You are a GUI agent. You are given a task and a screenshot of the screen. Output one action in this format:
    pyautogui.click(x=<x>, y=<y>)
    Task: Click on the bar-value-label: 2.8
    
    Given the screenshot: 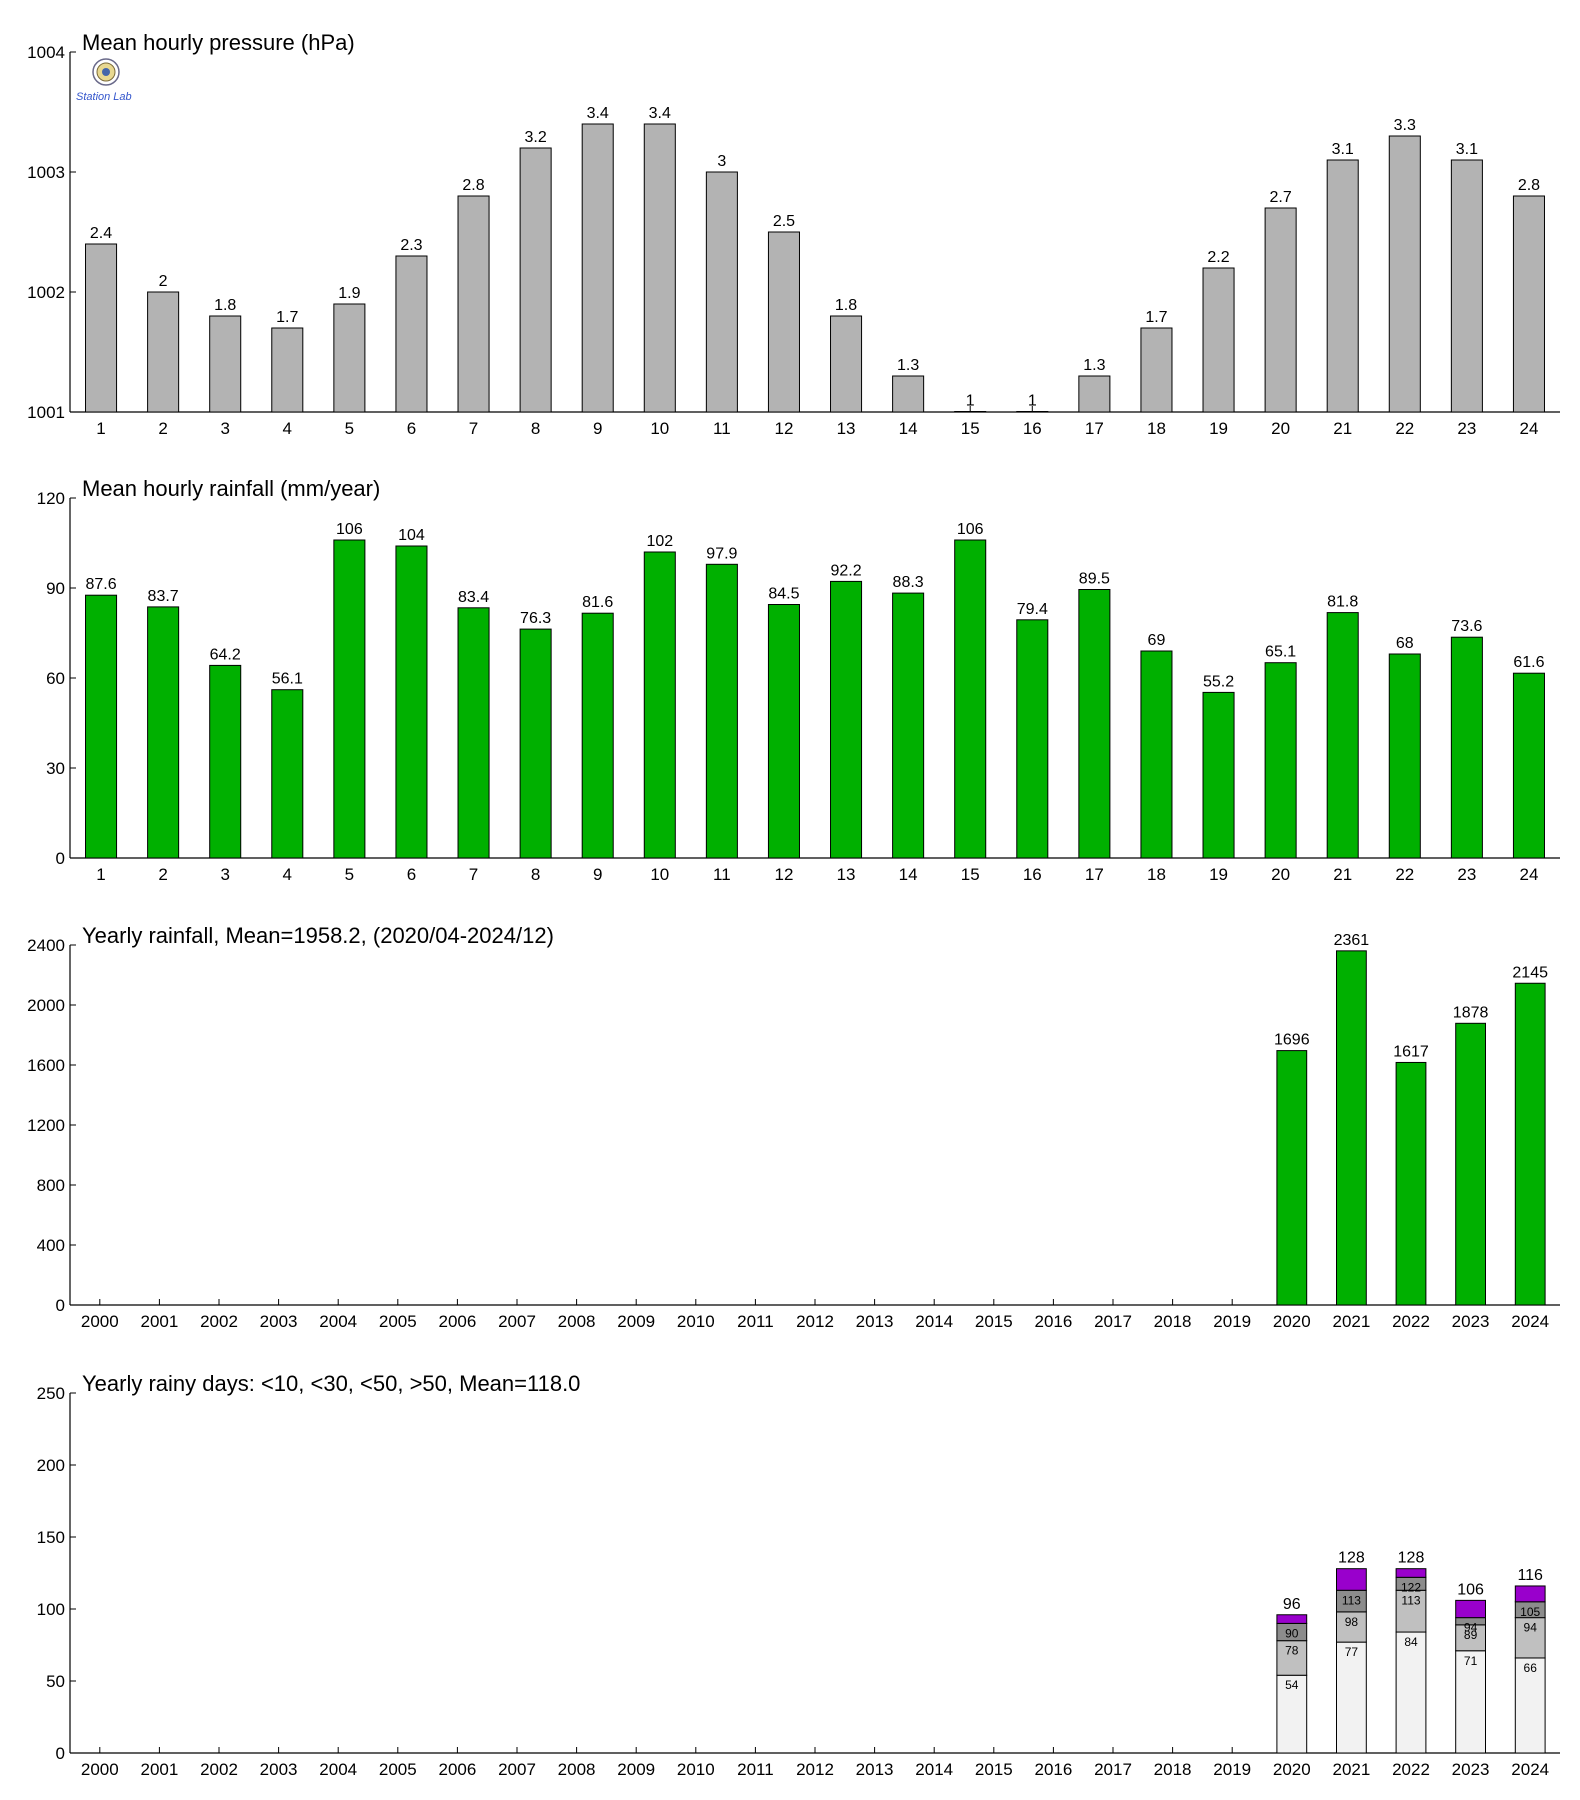 What is the action you would take?
    pyautogui.click(x=1529, y=185)
    